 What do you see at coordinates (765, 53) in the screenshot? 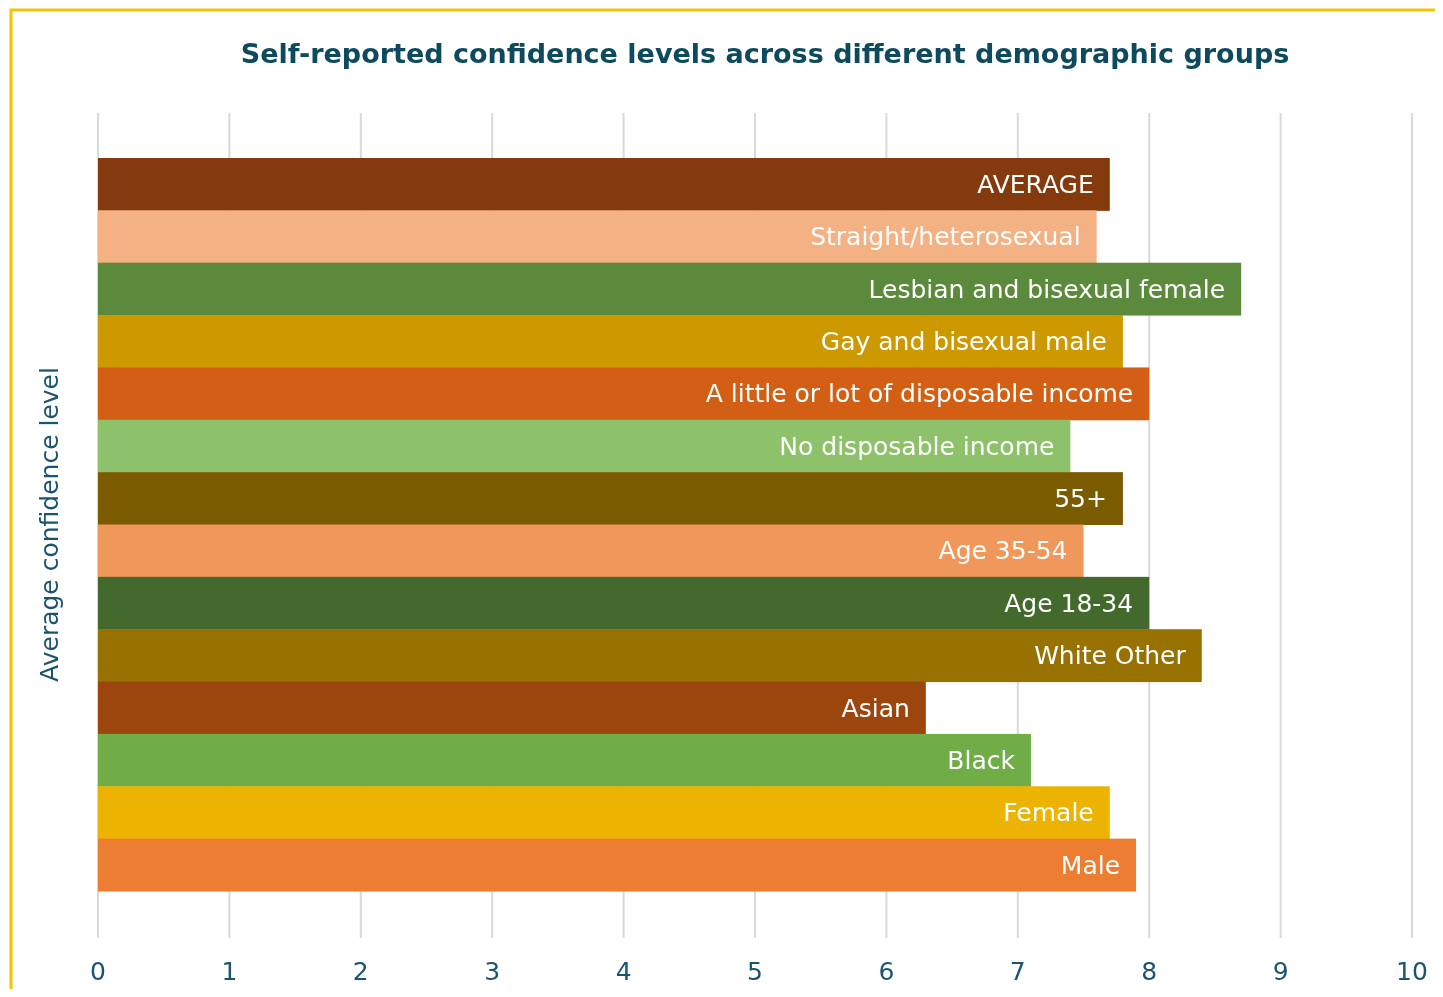
I see `chart-title: Self-reported confidence levels across different demographic groups` at bounding box center [765, 53].